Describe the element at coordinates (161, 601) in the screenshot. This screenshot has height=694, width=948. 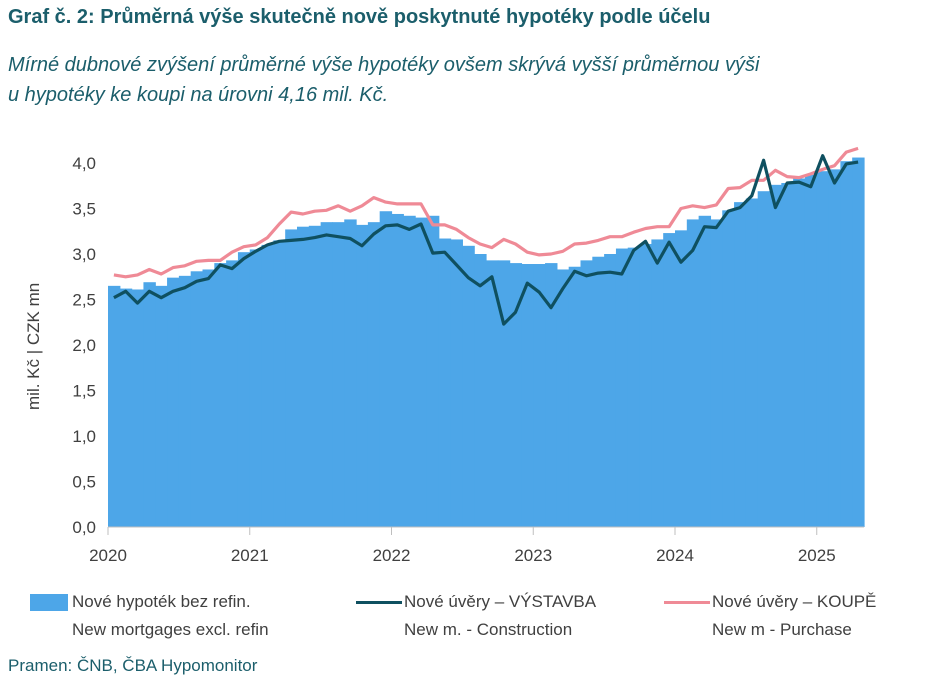
I see `legend-label-area: Nové hypoték bez refin.` at that location.